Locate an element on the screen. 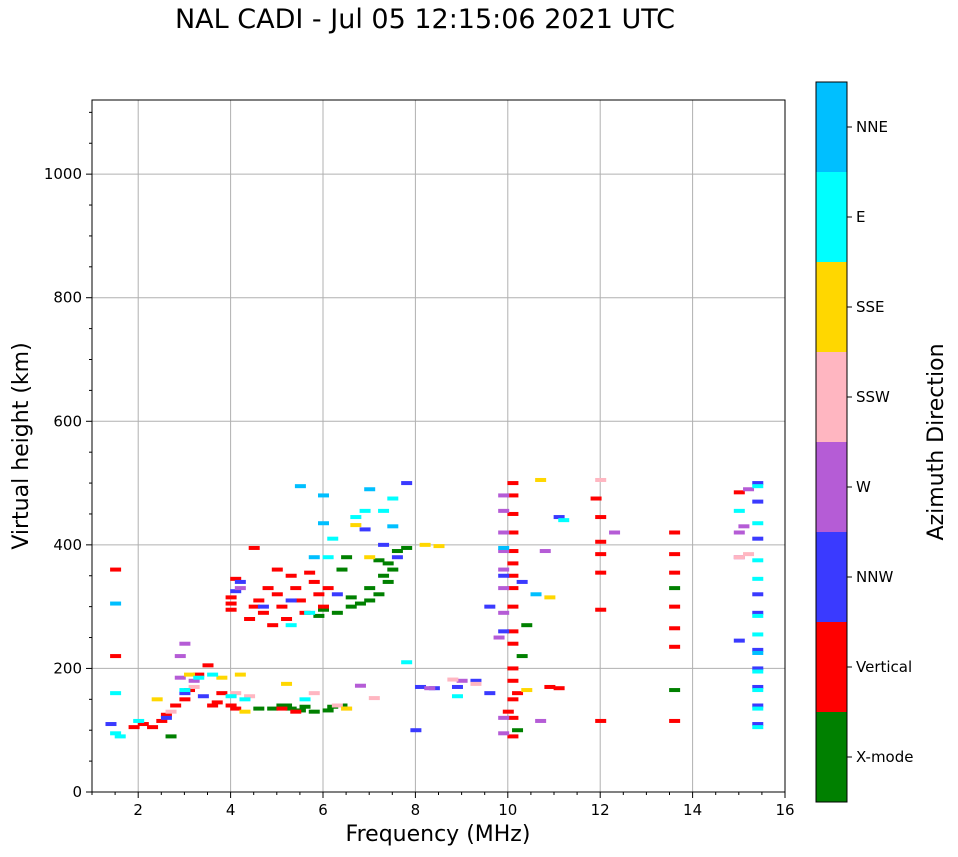 The width and height of the screenshot is (958, 857). colorbar-tick-label: NNW is located at coordinates (874, 577).